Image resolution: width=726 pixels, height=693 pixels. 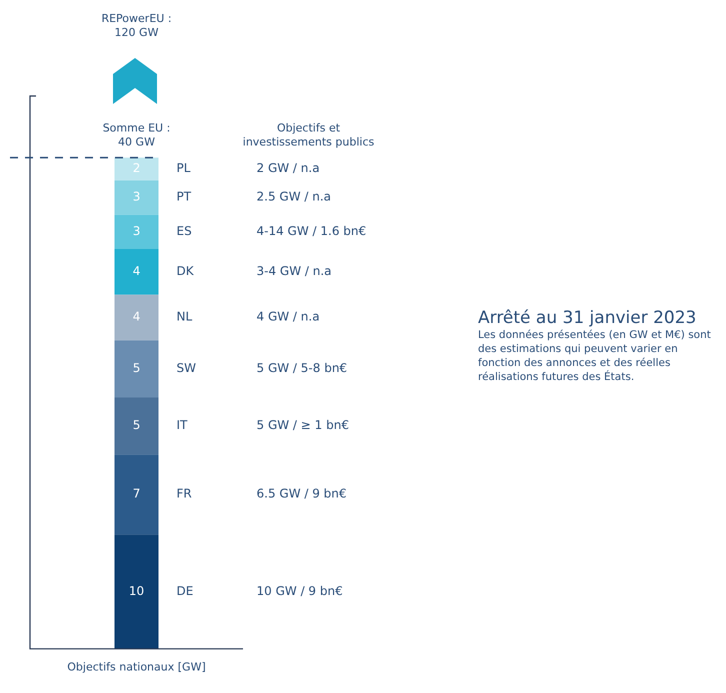 I want to click on text: REPowerEU : 120 GW, so click(x=136, y=25).